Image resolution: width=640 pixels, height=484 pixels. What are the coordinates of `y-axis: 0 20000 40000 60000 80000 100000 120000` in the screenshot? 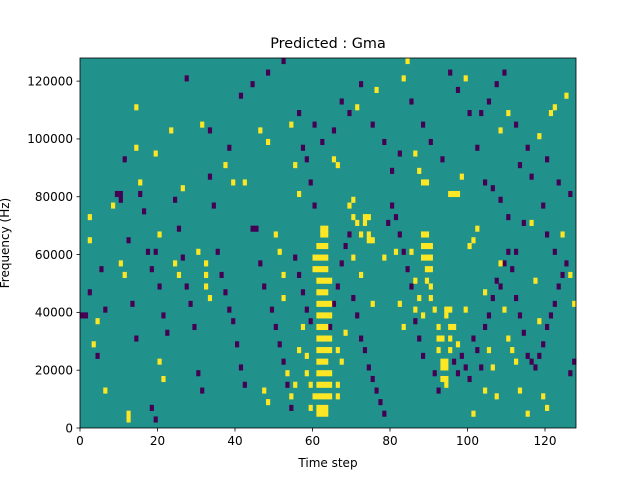 It's located at (53, 254).